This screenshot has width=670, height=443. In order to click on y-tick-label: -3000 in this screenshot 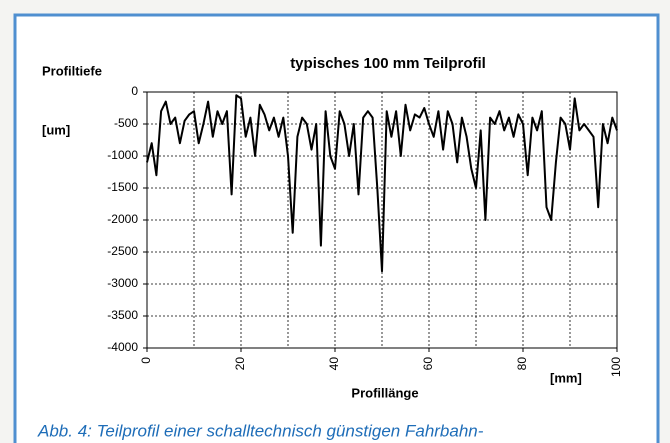, I will do `click(122, 283)`.